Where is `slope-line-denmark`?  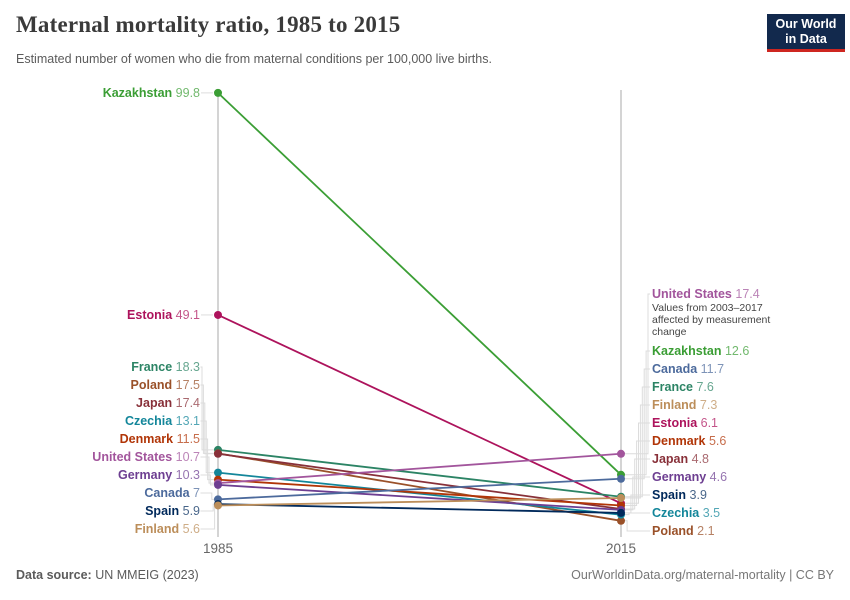
slope-line-denmark is located at coordinates (419, 492).